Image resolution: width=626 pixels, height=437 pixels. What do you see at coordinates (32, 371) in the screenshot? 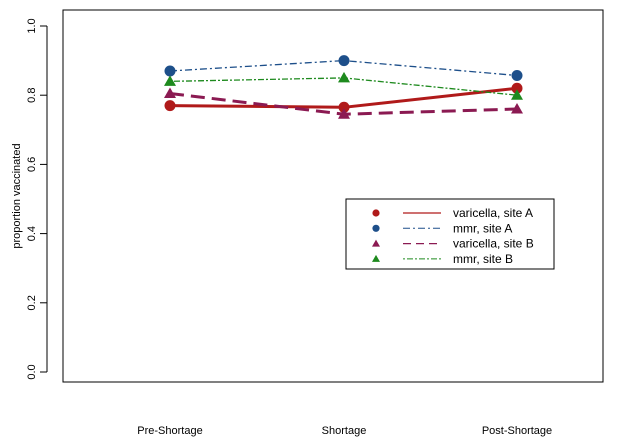
I see `y-tick-label: 0.0` at bounding box center [32, 371].